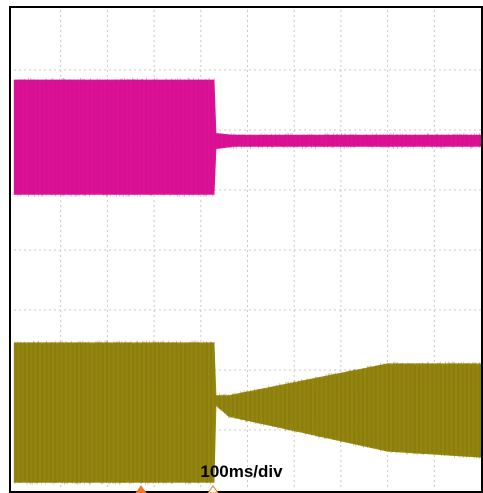 The width and height of the screenshot is (483, 493). Describe the element at coordinates (213, 489) in the screenshot. I see `trigger-marker-outline` at that location.